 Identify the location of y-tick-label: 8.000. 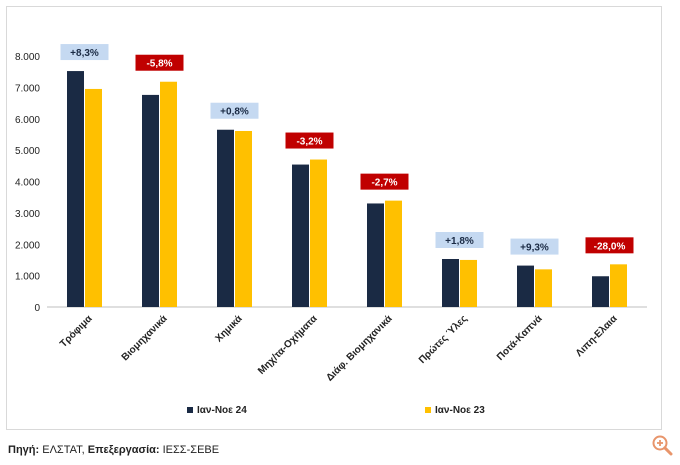
(27, 57).